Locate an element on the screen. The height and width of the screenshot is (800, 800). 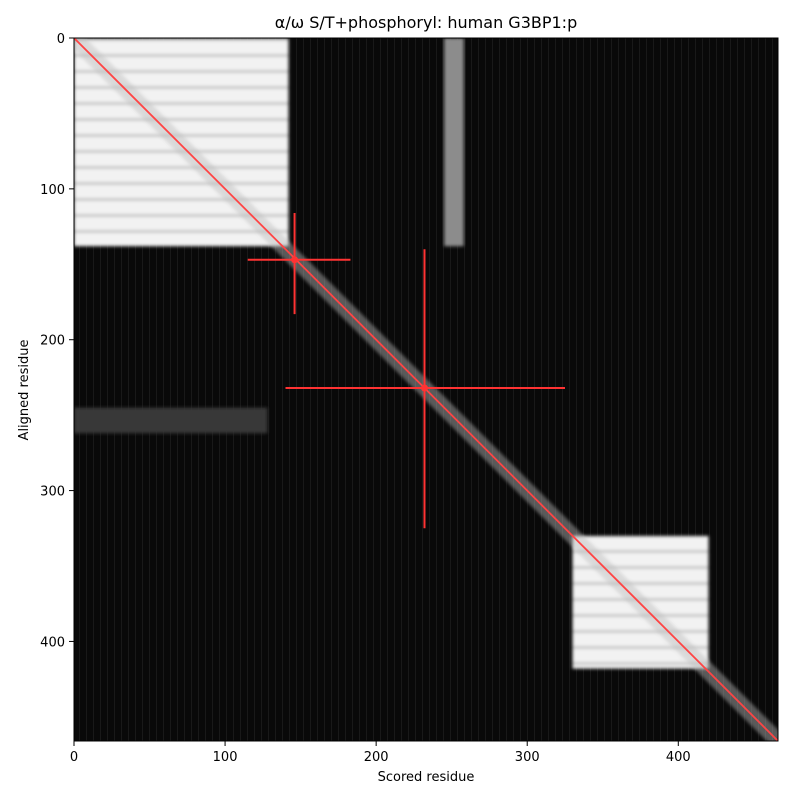
y-tick-label: 400 is located at coordinates (52, 642).